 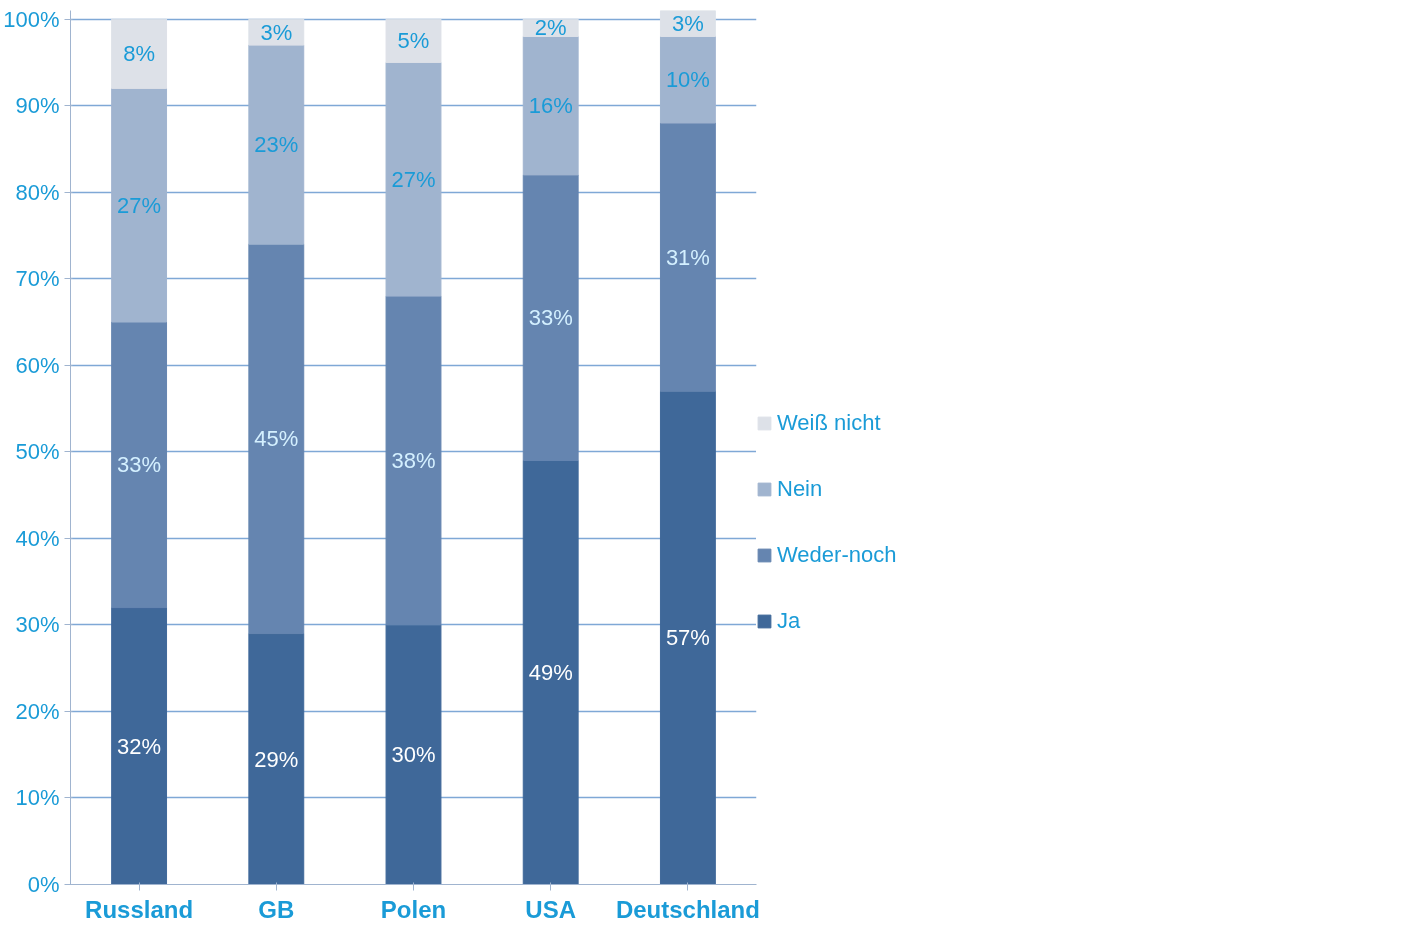 I want to click on data-label: 30%, so click(x=413, y=755).